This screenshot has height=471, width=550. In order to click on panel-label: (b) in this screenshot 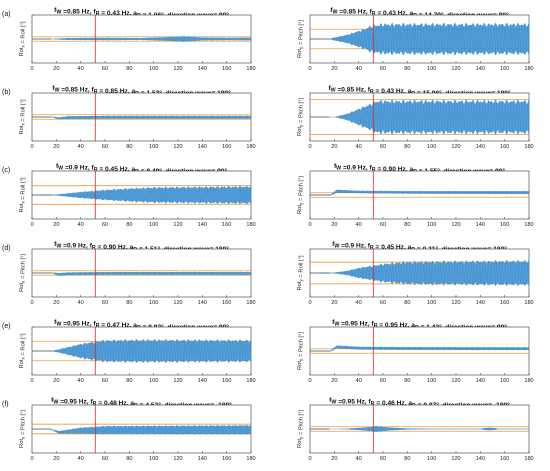, I will do `click(6, 92)`.